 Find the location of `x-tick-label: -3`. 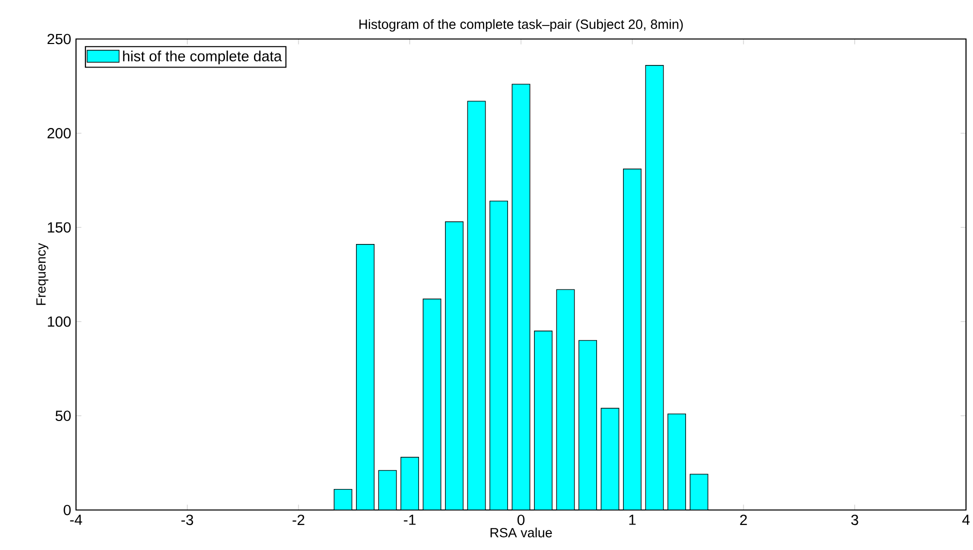

x-tick-label: -3 is located at coordinates (187, 520).